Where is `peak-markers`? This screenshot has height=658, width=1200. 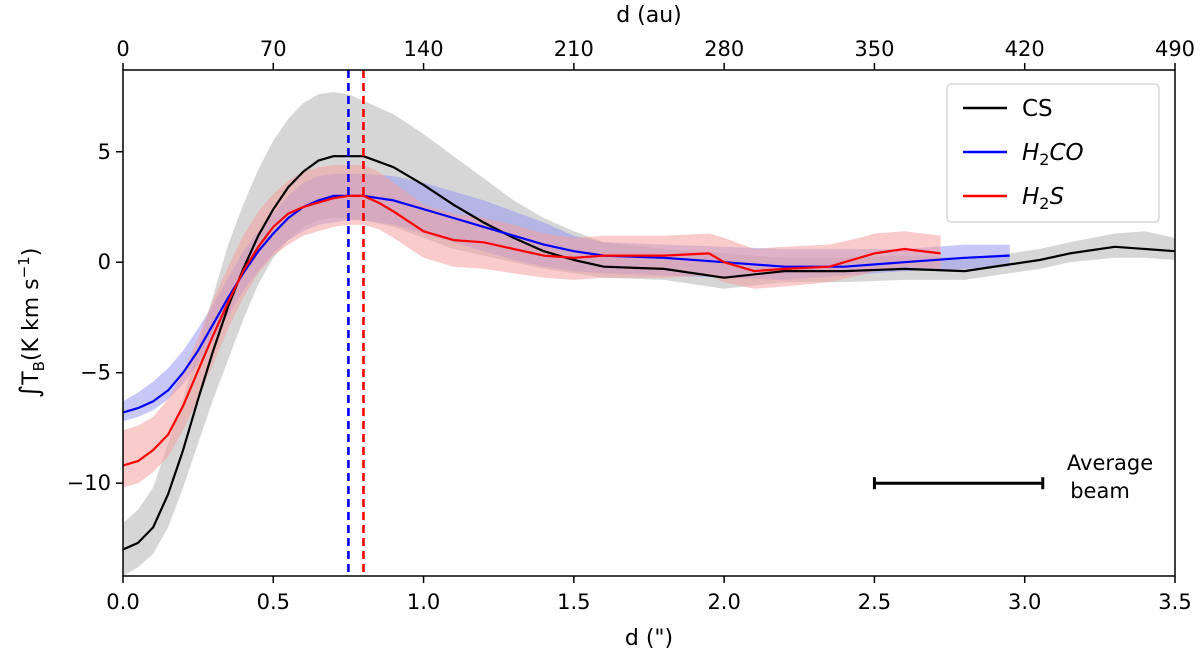
peak-markers is located at coordinates (356, 323).